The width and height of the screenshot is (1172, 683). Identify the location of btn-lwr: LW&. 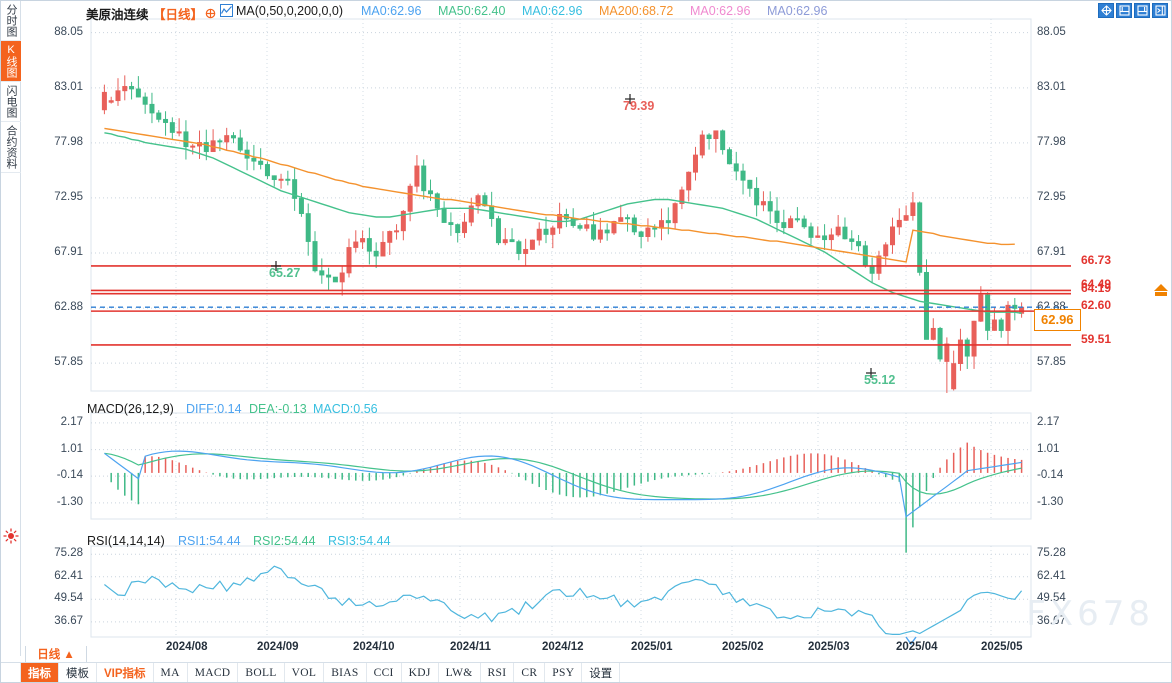
(460, 672).